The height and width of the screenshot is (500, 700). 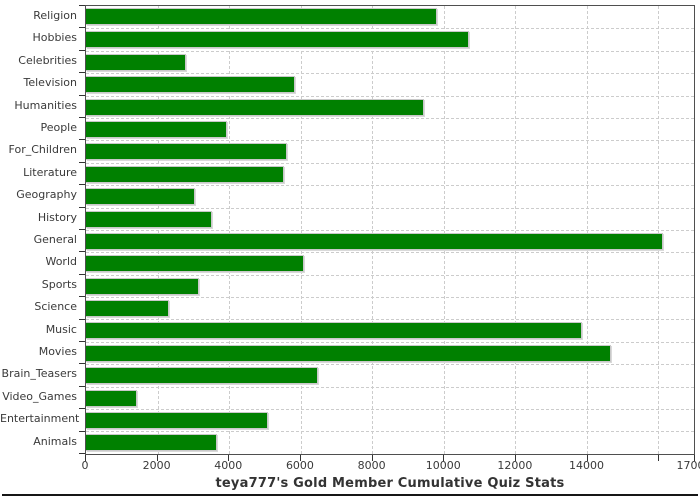 What do you see at coordinates (136, 62) in the screenshot?
I see `bar-celebrities` at bounding box center [136, 62].